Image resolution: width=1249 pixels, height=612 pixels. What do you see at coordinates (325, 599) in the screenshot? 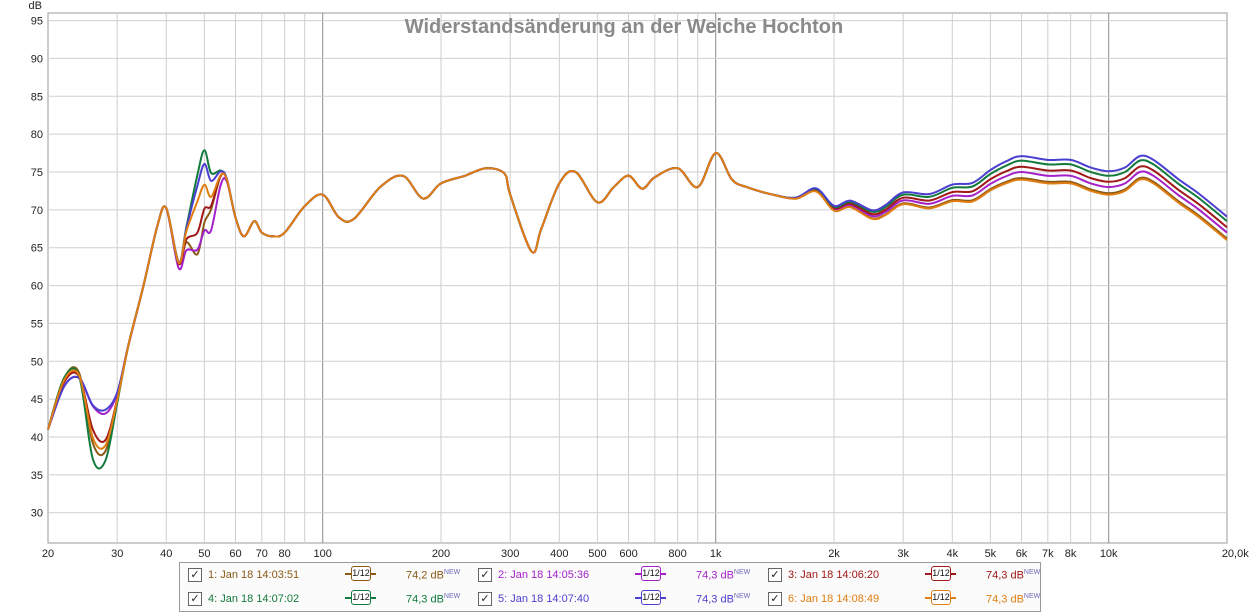
I see `legend-item: ✓ 4: Jan 18 14:07:02 1/12 74,3 dBNEW` at bounding box center [325, 599].